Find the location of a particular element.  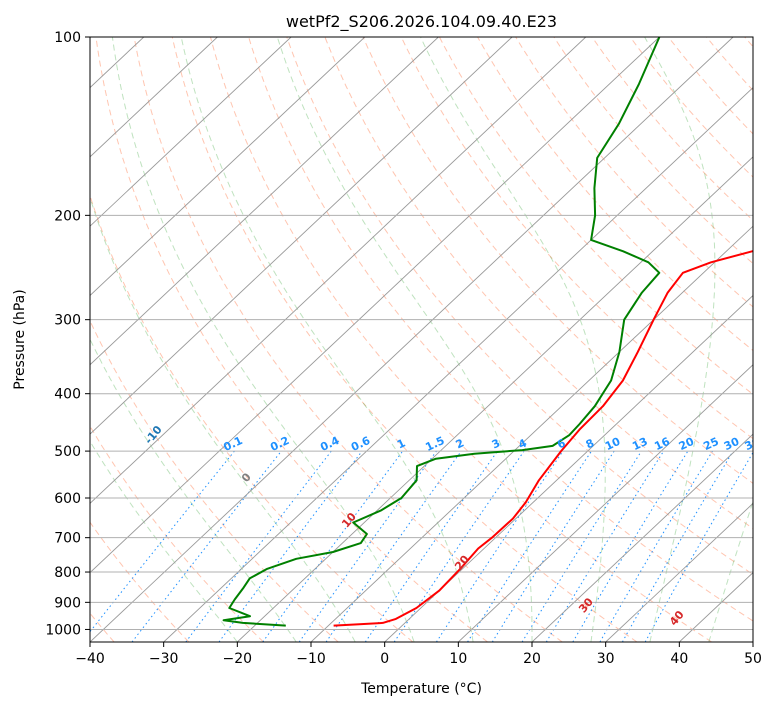

mixing-ratio-label: 36 is located at coordinates (753, 444).